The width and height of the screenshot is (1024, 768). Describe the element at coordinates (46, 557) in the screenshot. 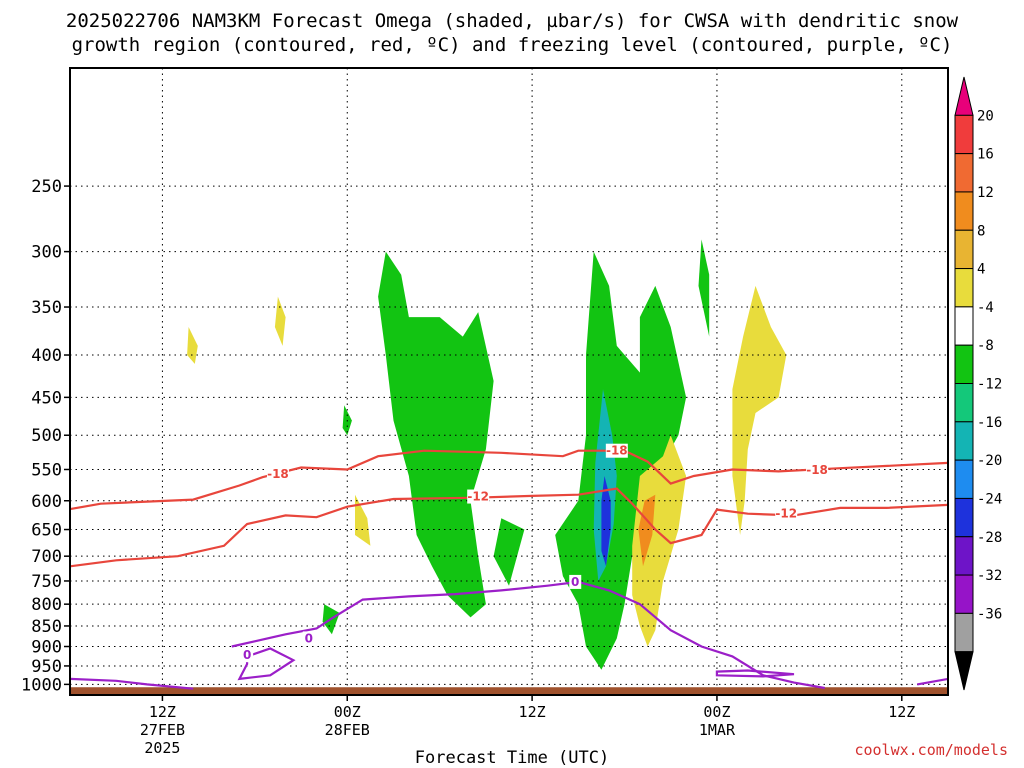

I see `y-tick-label: 700` at that location.